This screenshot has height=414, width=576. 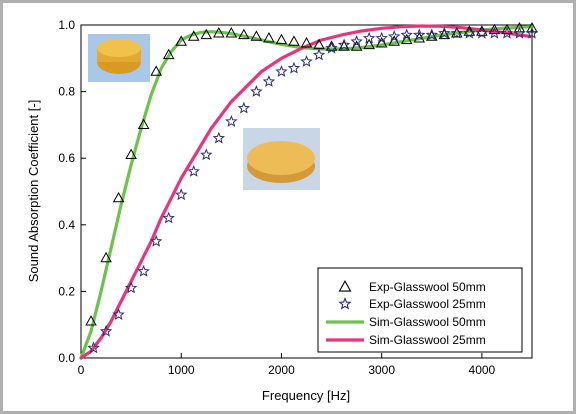 What do you see at coordinates (427, 340) in the screenshot?
I see `legend-label: Sim-Glasswool 25mm` at bounding box center [427, 340].